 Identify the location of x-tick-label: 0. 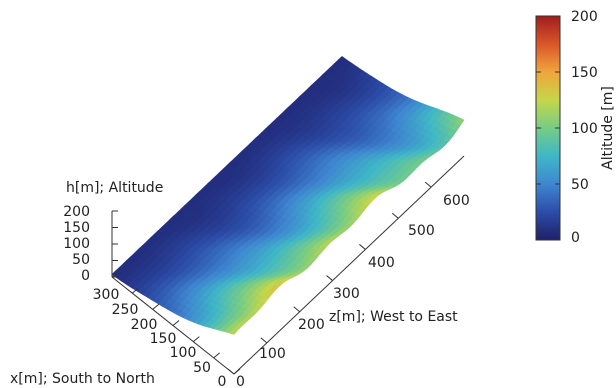
(222, 381).